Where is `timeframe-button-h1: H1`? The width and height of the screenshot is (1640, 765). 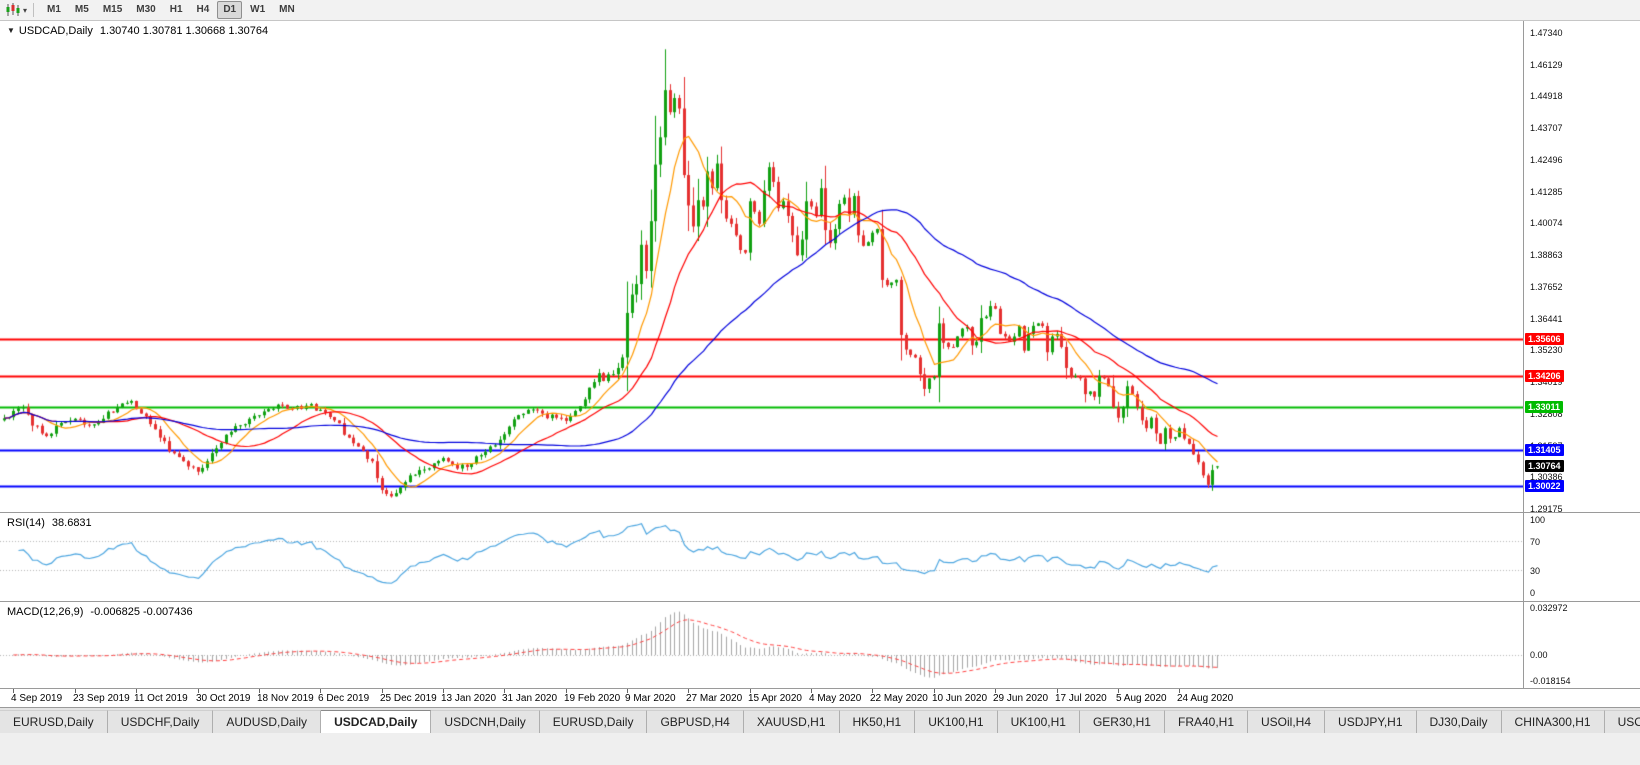 timeframe-button-h1: H1 is located at coordinates (176, 9).